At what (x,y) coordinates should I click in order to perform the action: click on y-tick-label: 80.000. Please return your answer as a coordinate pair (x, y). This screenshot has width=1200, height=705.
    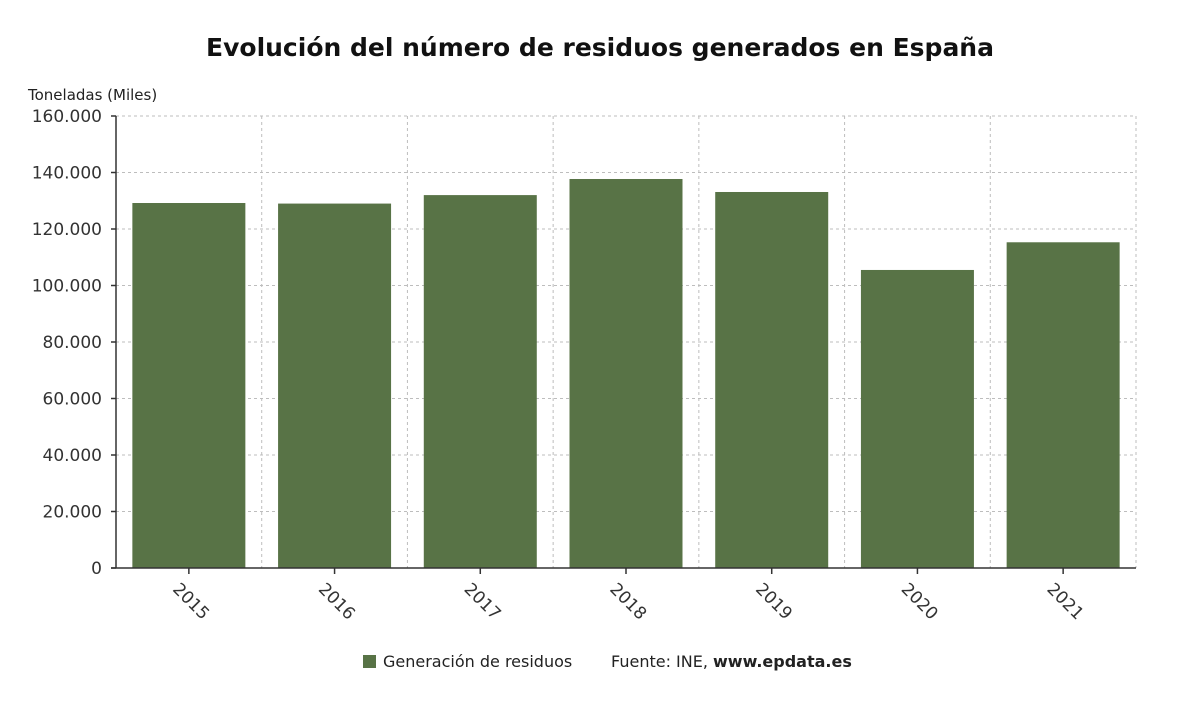
    Looking at the image, I should click on (72, 343).